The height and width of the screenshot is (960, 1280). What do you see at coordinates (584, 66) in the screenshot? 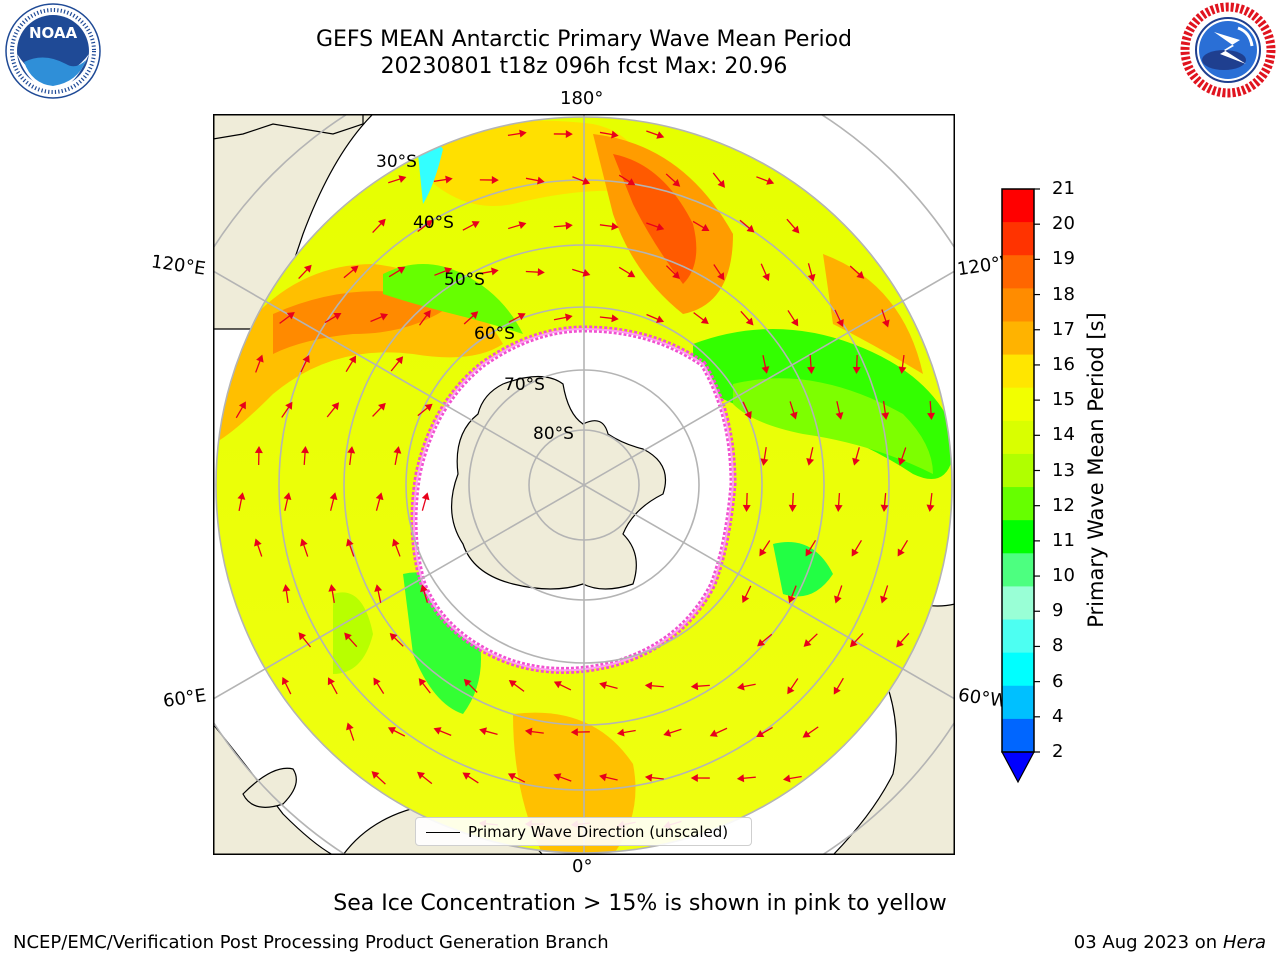
I see `chart-subtitle: 20230801 t18z 096h fcst Max: 20.96` at bounding box center [584, 66].